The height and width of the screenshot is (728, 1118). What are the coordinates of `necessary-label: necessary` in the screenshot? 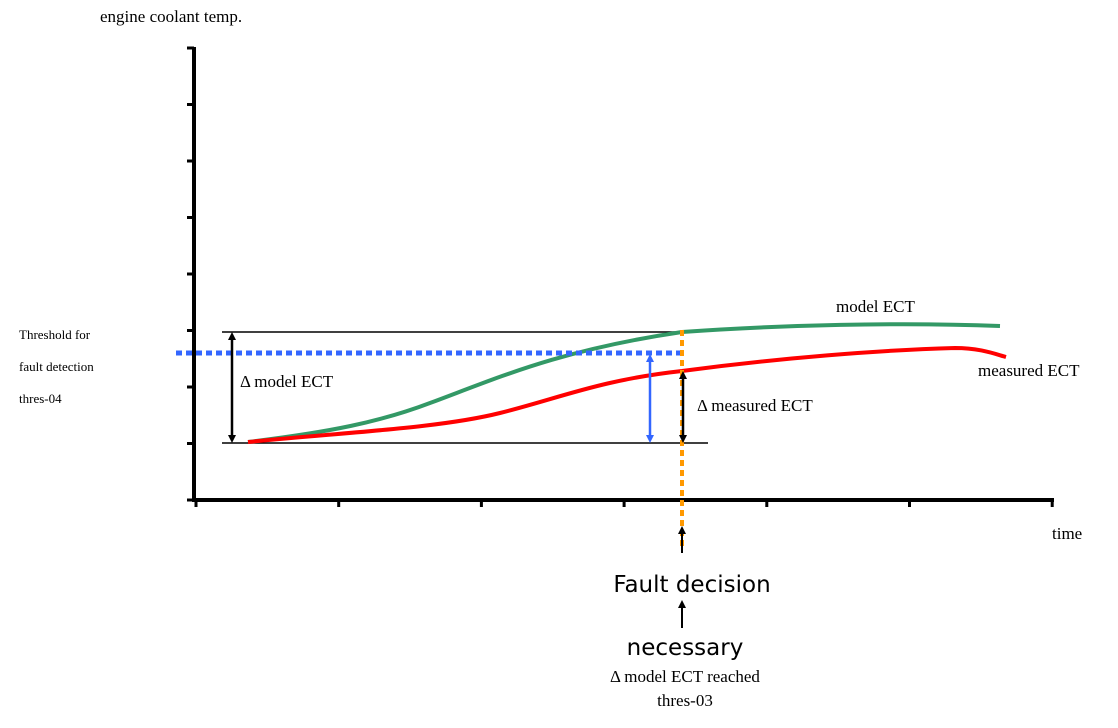 It's located at (685, 648).